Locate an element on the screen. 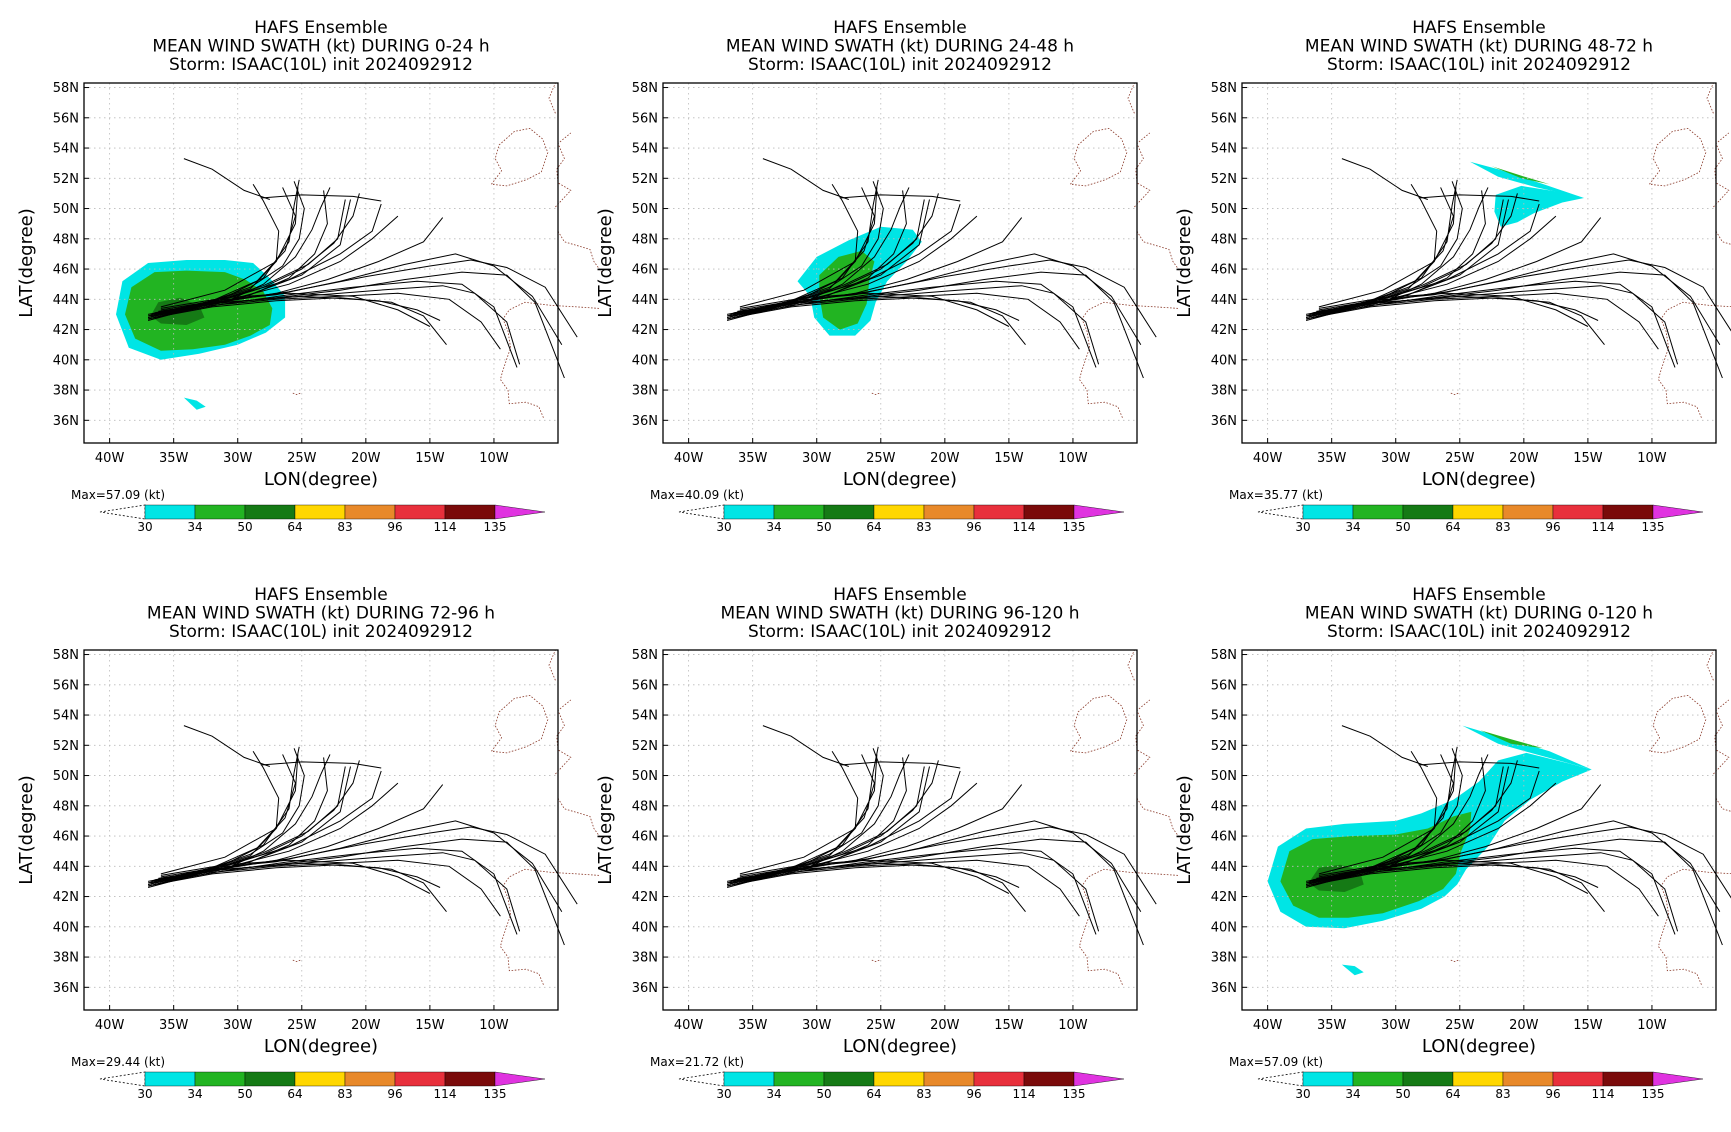 The image size is (1731, 1132). colorbar-under-arrow is located at coordinates (1280, 1079).